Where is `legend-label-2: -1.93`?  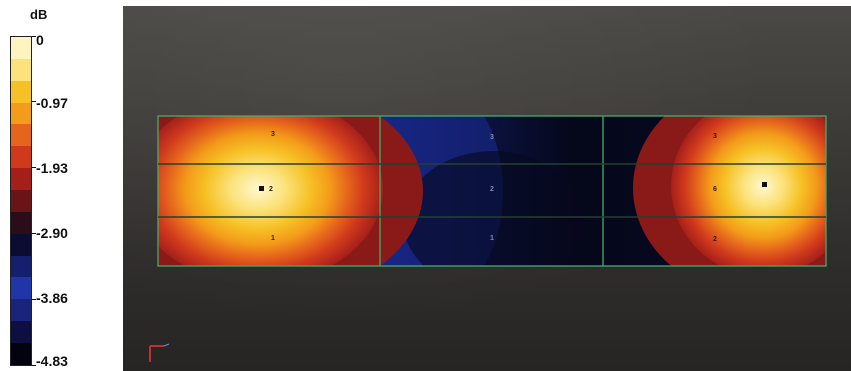 legend-label-2: -1.93 is located at coordinates (52, 168).